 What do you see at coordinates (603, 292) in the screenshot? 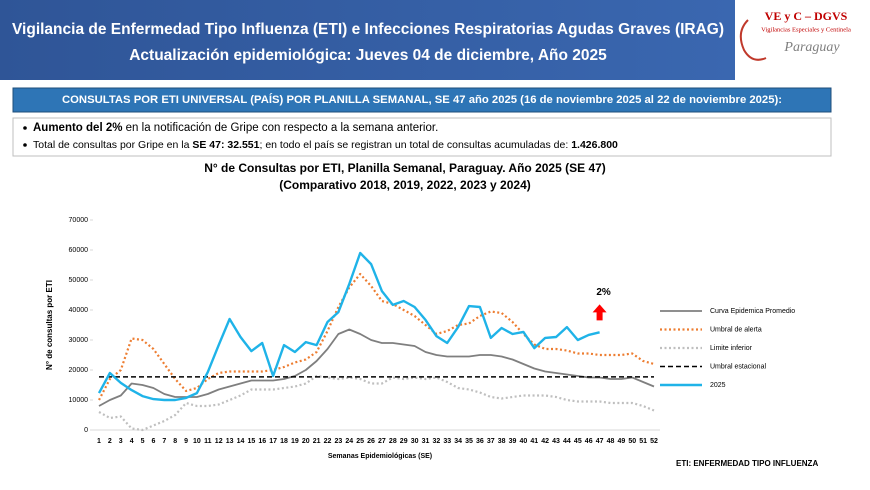
I see `annotation: 2%` at bounding box center [603, 292].